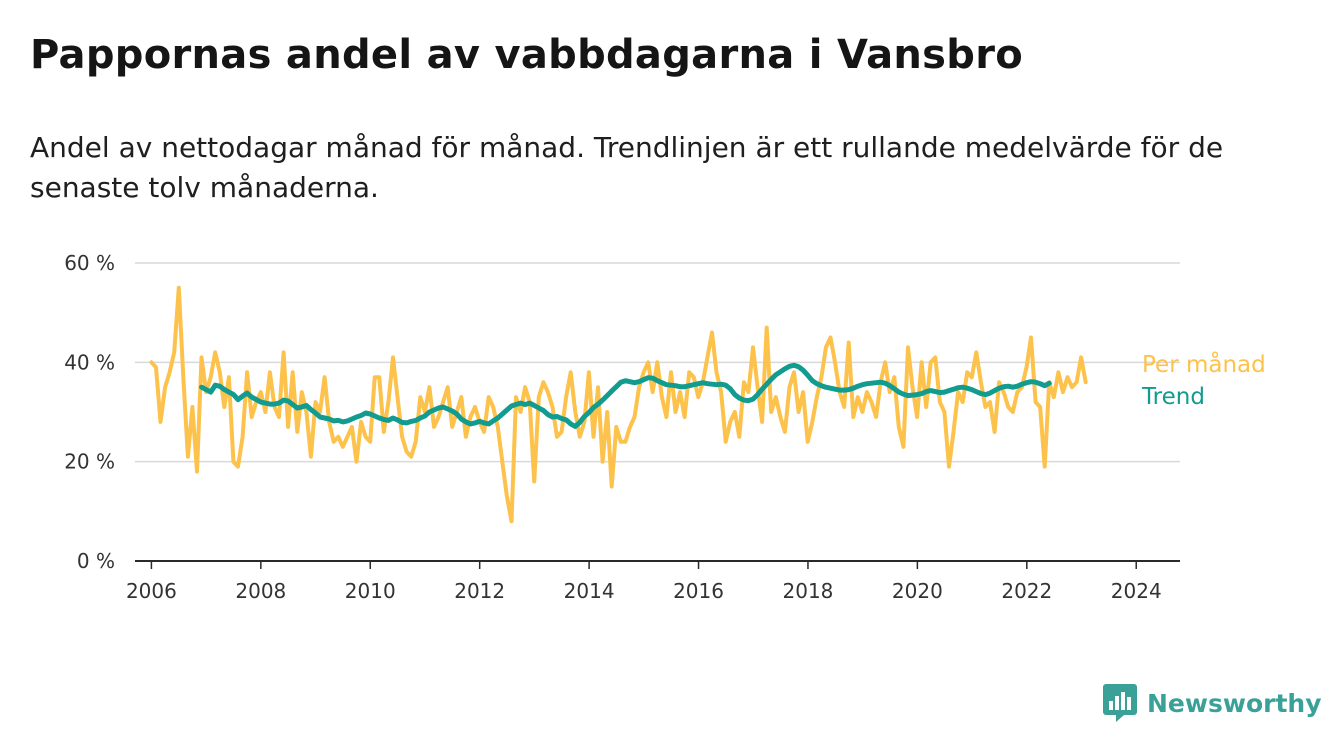 The height and width of the screenshot is (753, 1340). Describe the element at coordinates (589, 591) in the screenshot. I see `x-tick-label: 2014` at that location.